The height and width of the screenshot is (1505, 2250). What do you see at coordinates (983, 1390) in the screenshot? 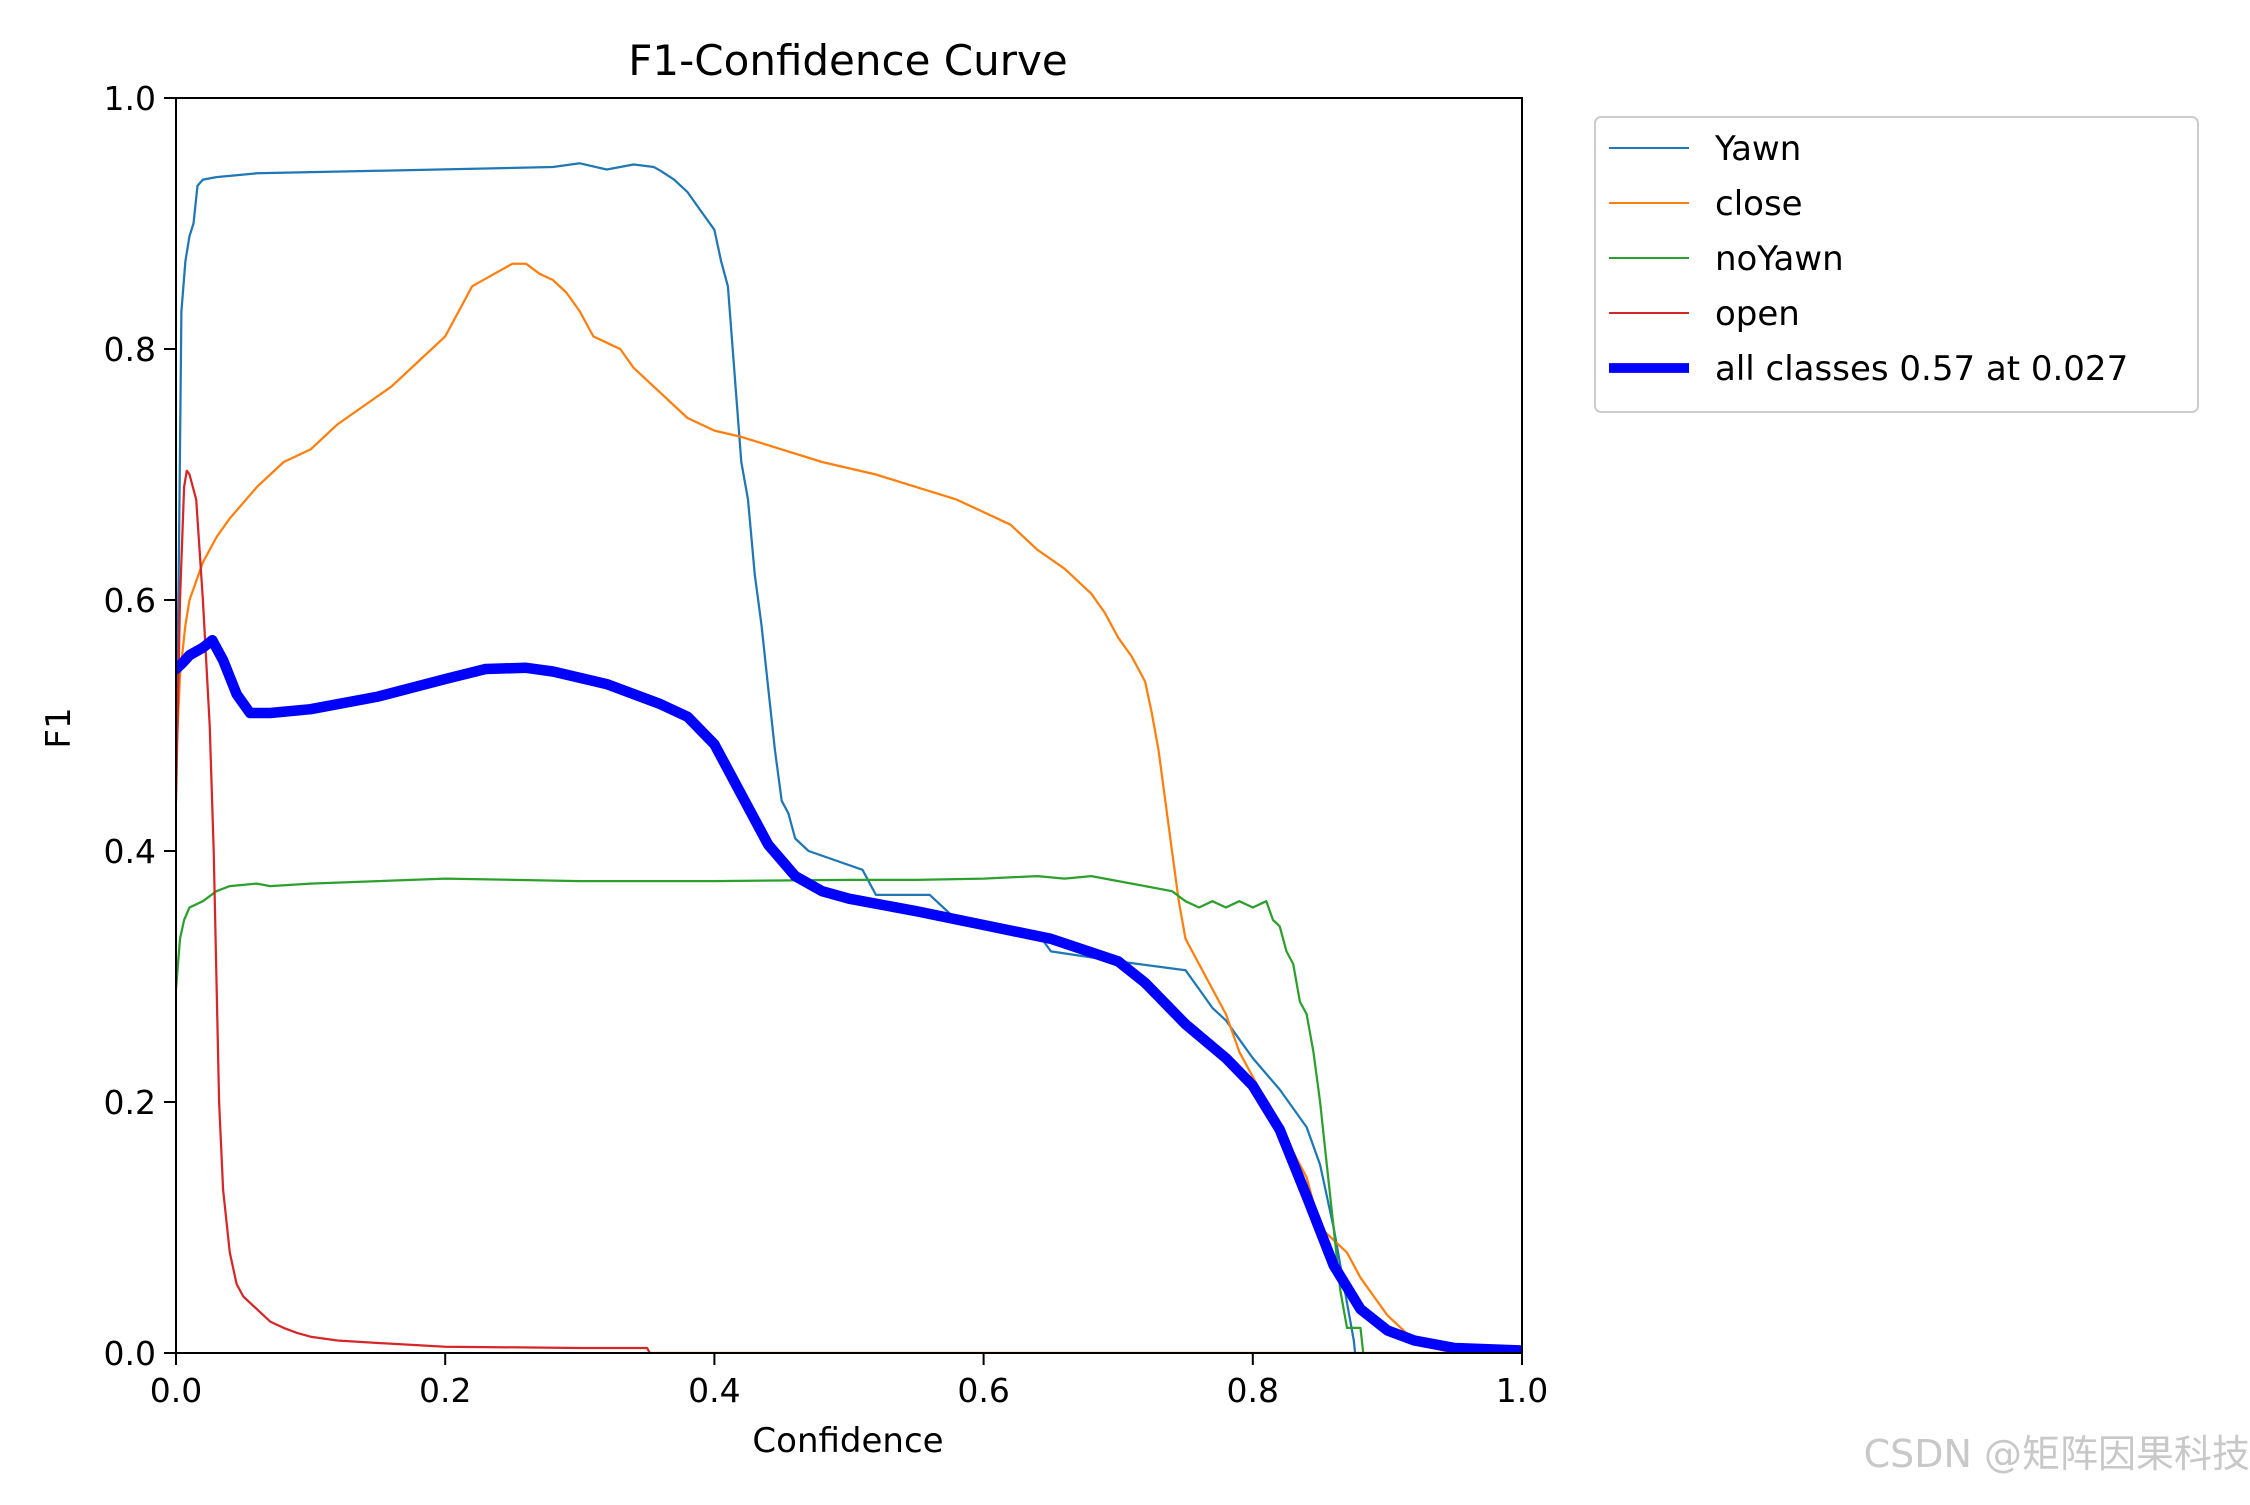
I see `x-tick-label: 0.6` at bounding box center [983, 1390].